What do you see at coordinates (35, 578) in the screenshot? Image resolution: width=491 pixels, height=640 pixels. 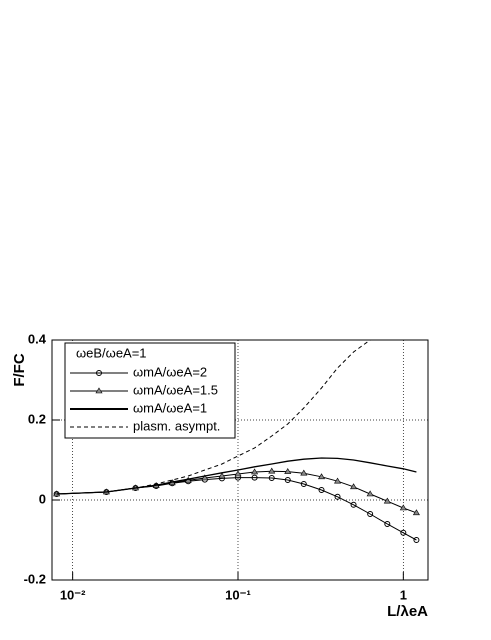 I see `y-tick-label: -0.2` at bounding box center [35, 578].